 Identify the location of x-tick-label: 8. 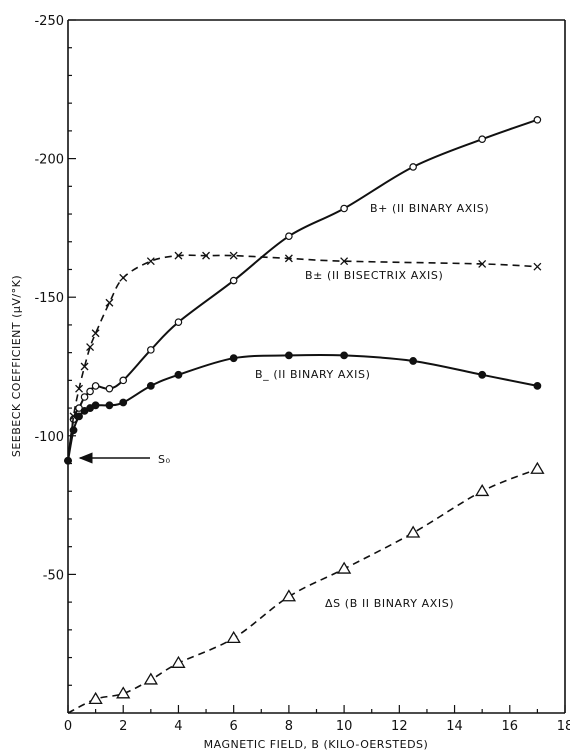
(289, 726).